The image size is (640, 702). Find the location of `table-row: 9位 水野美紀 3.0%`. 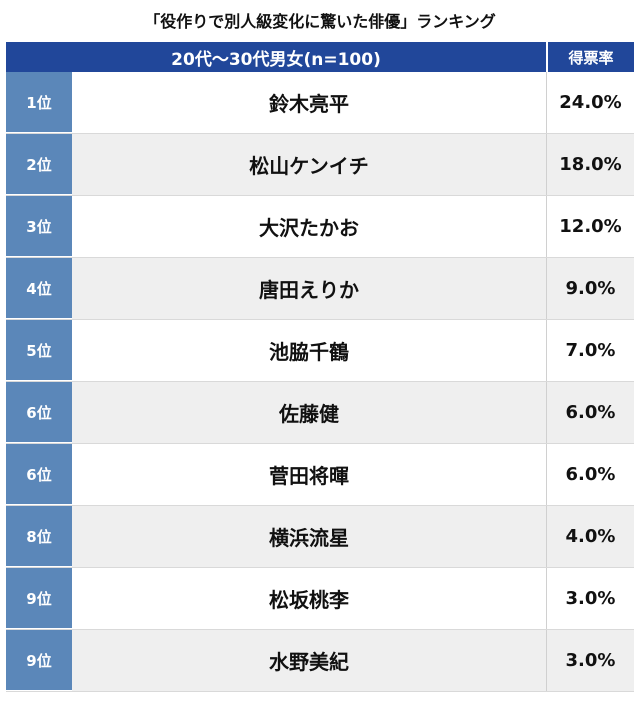

table-row: 9位 水野美紀 3.0% is located at coordinates (320, 661).